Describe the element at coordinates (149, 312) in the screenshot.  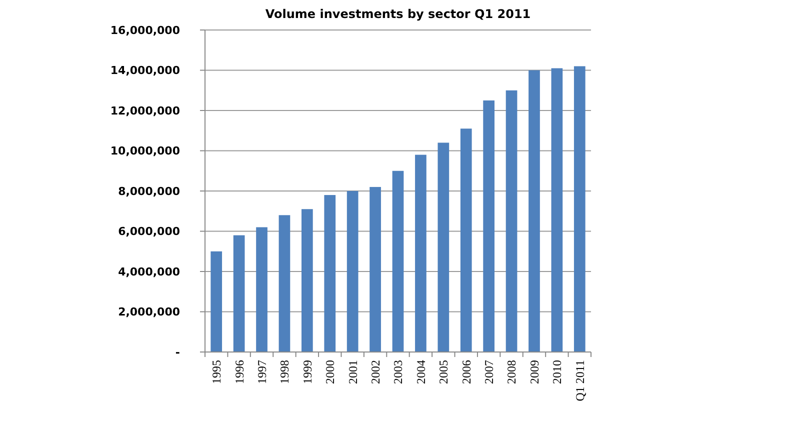
I see `y-tick-label: 2,000,000` at that location.